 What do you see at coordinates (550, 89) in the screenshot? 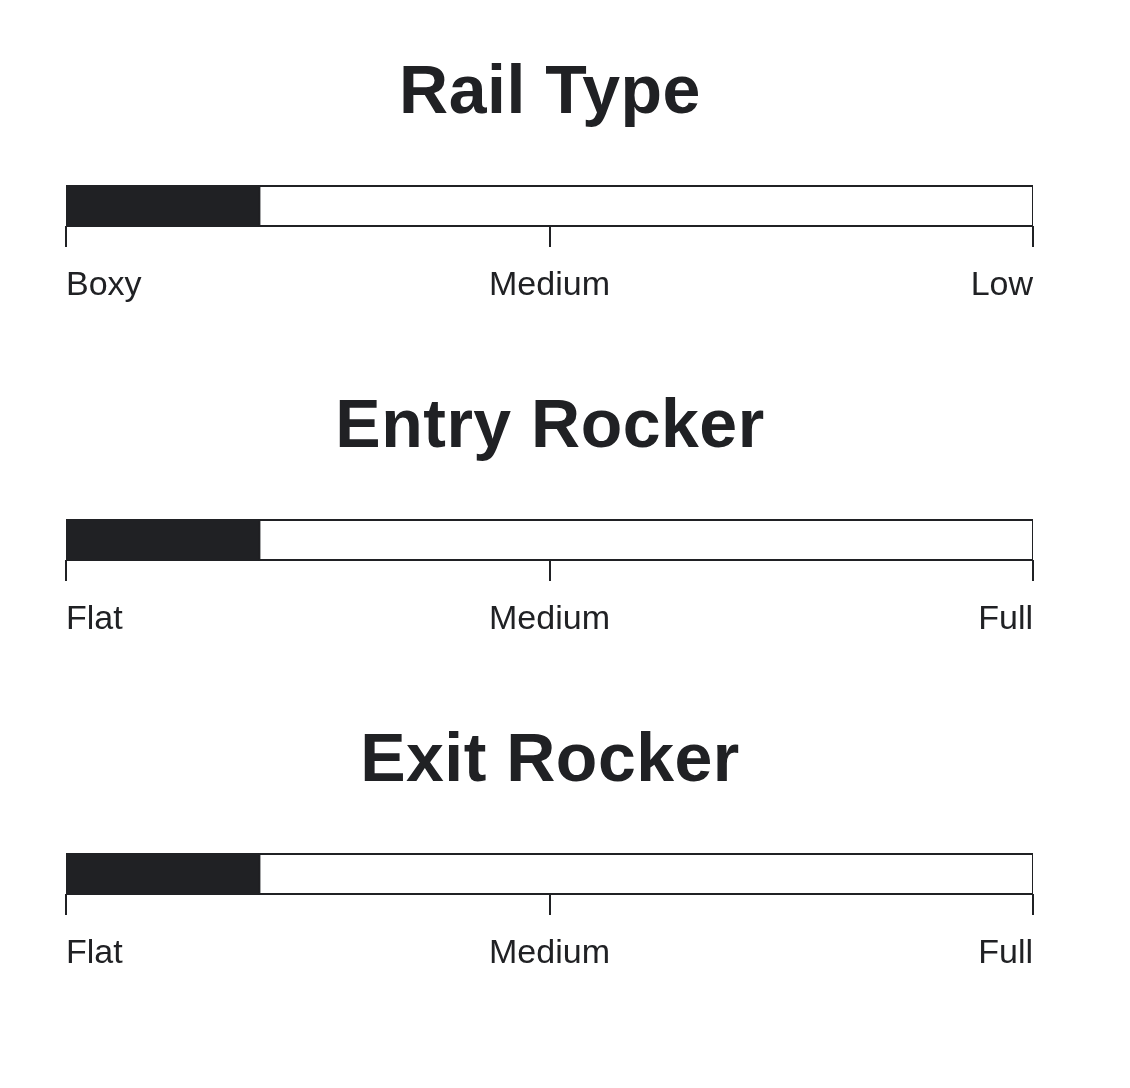
I see `chart-title: Rail Type` at bounding box center [550, 89].